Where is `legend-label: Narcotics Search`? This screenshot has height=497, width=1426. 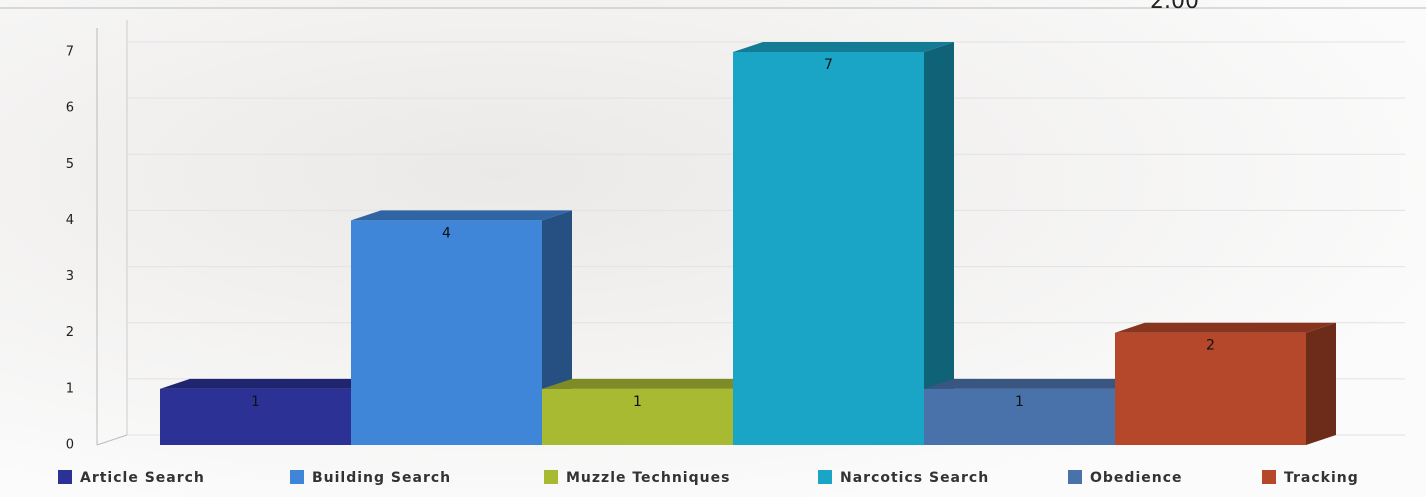 legend-label: Narcotics Search is located at coordinates (914, 478).